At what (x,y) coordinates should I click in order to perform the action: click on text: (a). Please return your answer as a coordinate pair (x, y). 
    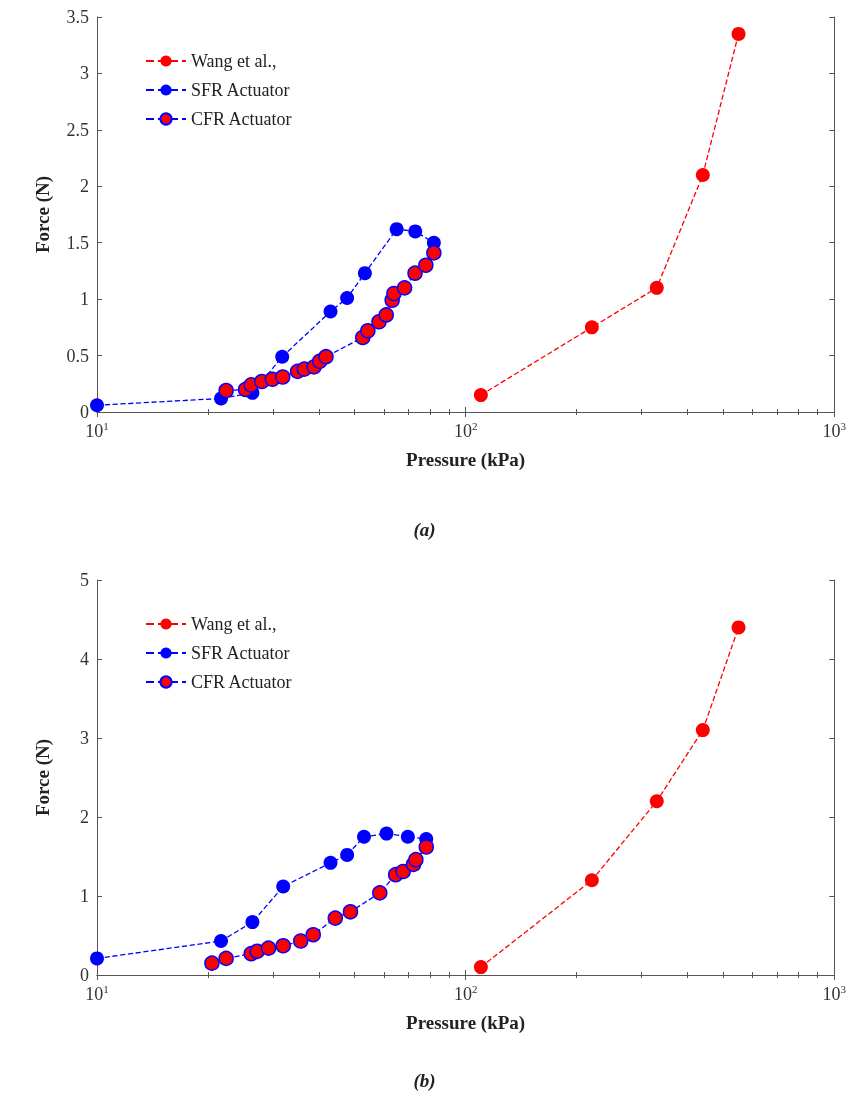
    Looking at the image, I should click on (424, 530).